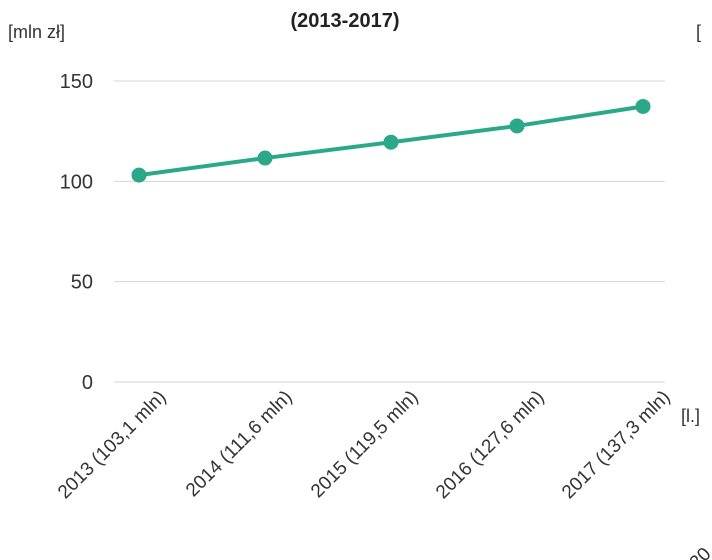 The image size is (712, 560). What do you see at coordinates (239, 444) in the screenshot?
I see `x-tick-label: 2014 (111,6 mln)` at bounding box center [239, 444].